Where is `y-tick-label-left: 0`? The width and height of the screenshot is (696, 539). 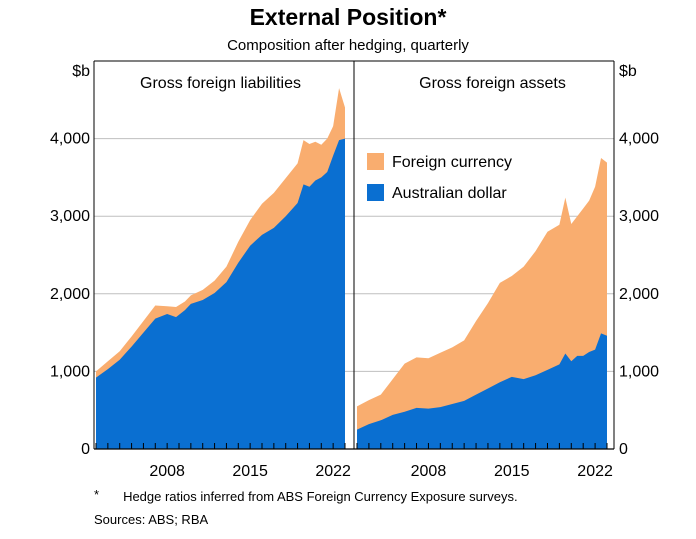
y-tick-label-left: 0 is located at coordinates (85, 449).